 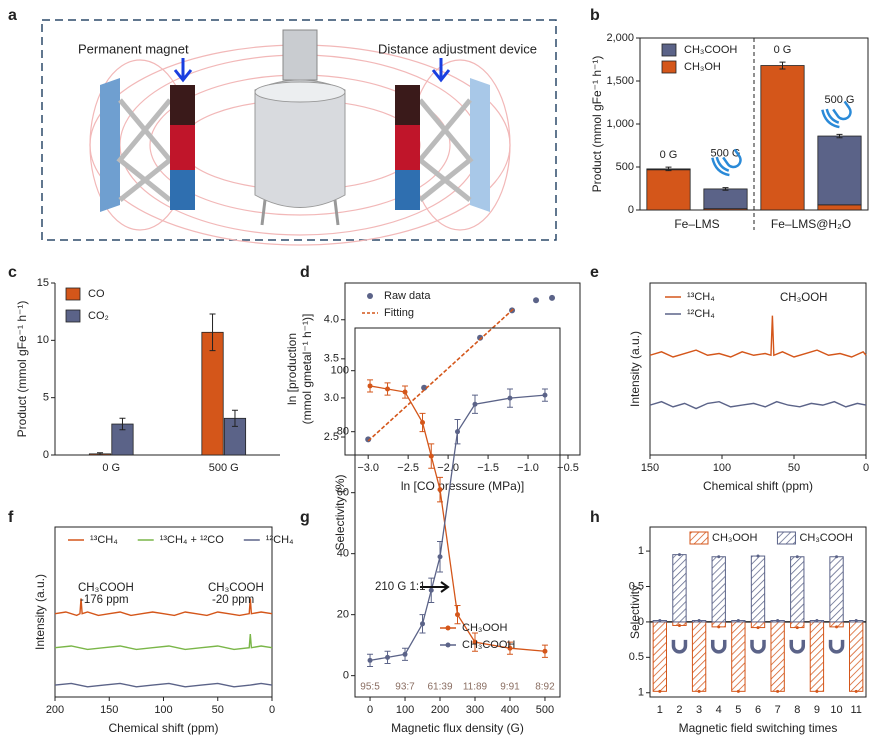 What do you see at coordinates (620, 124) in the screenshot?
I see `y-tick-label: 1,000` at bounding box center [620, 124].